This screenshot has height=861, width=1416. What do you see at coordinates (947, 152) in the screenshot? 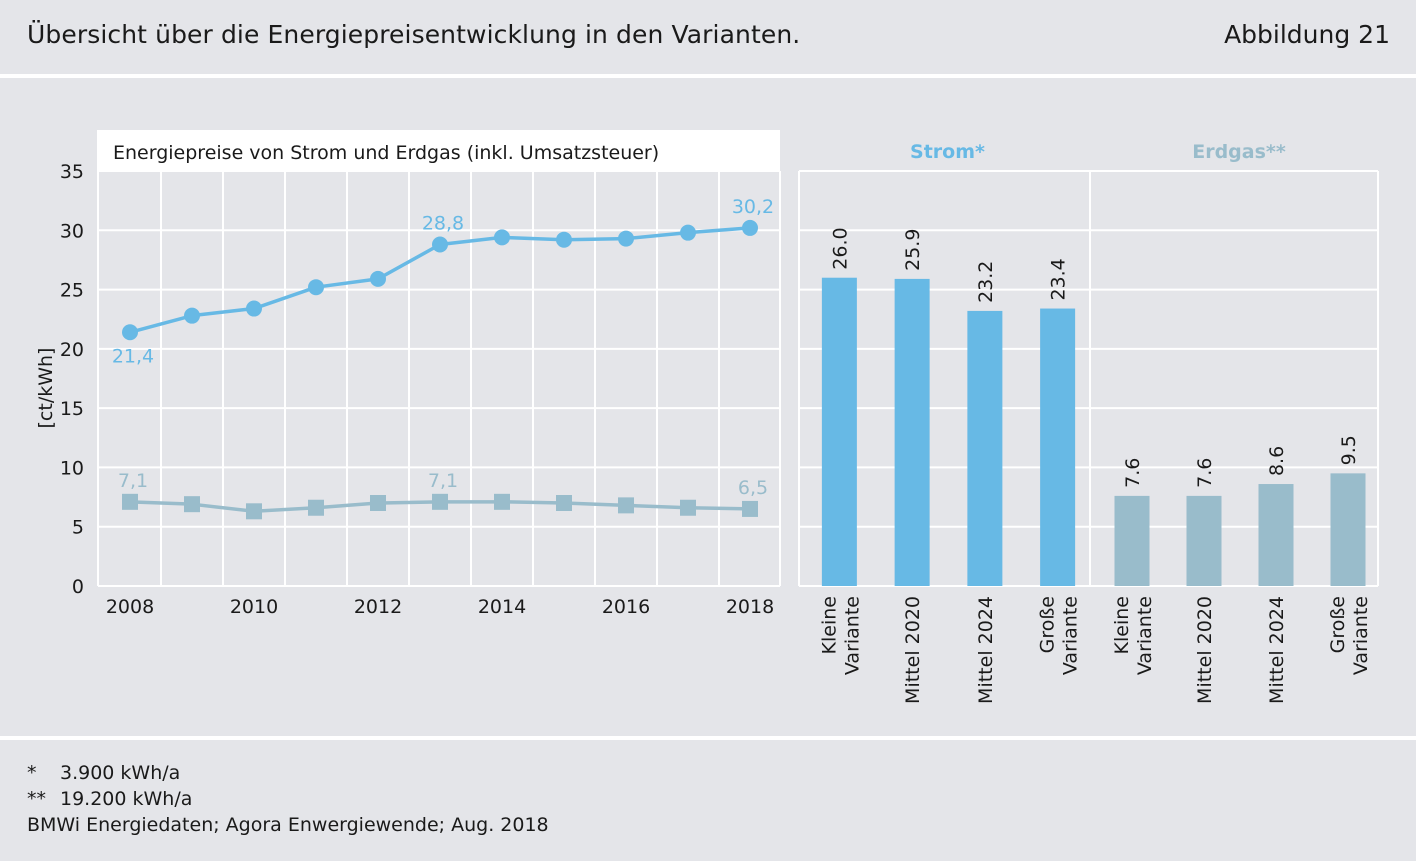
I see `group-label-strom: Strom*` at bounding box center [947, 152].